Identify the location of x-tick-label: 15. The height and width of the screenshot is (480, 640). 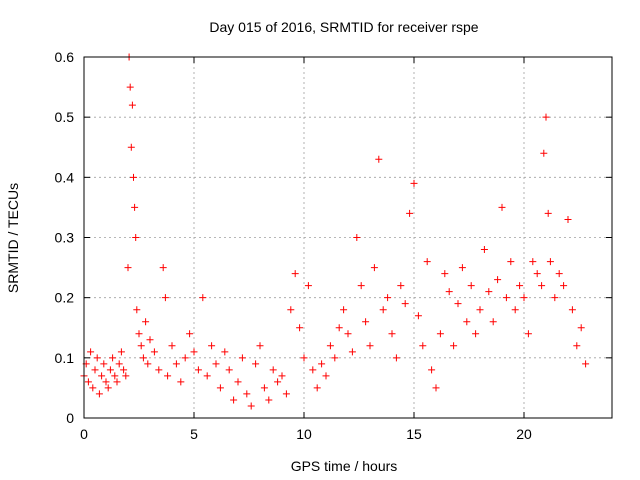
(414, 434).